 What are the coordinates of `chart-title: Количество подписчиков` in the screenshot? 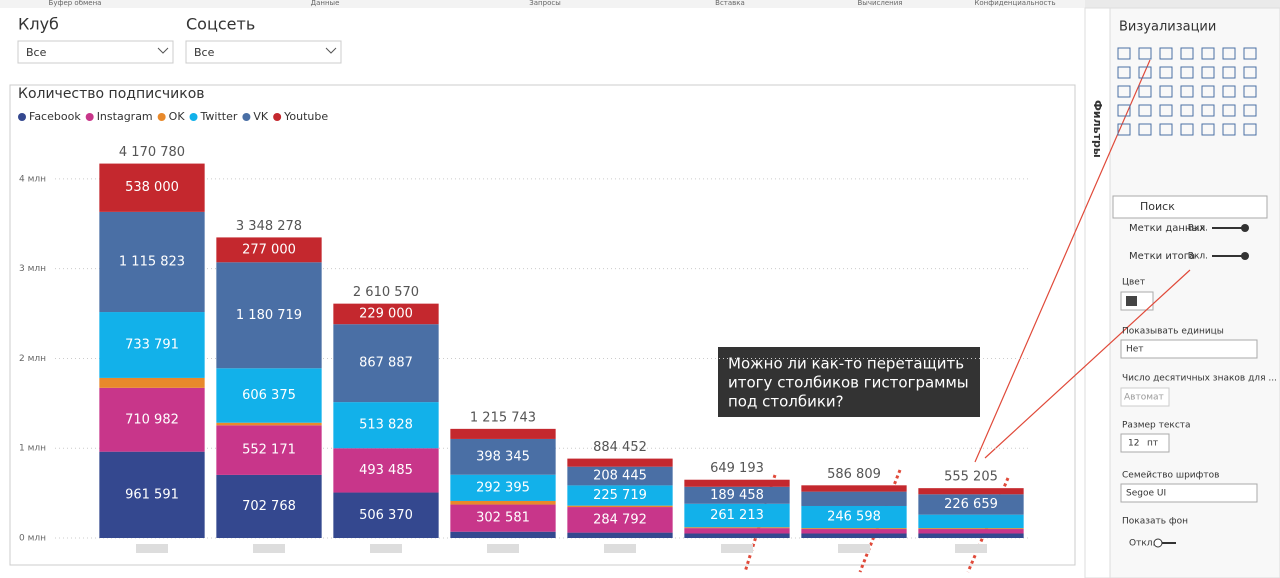 It's located at (111, 94).